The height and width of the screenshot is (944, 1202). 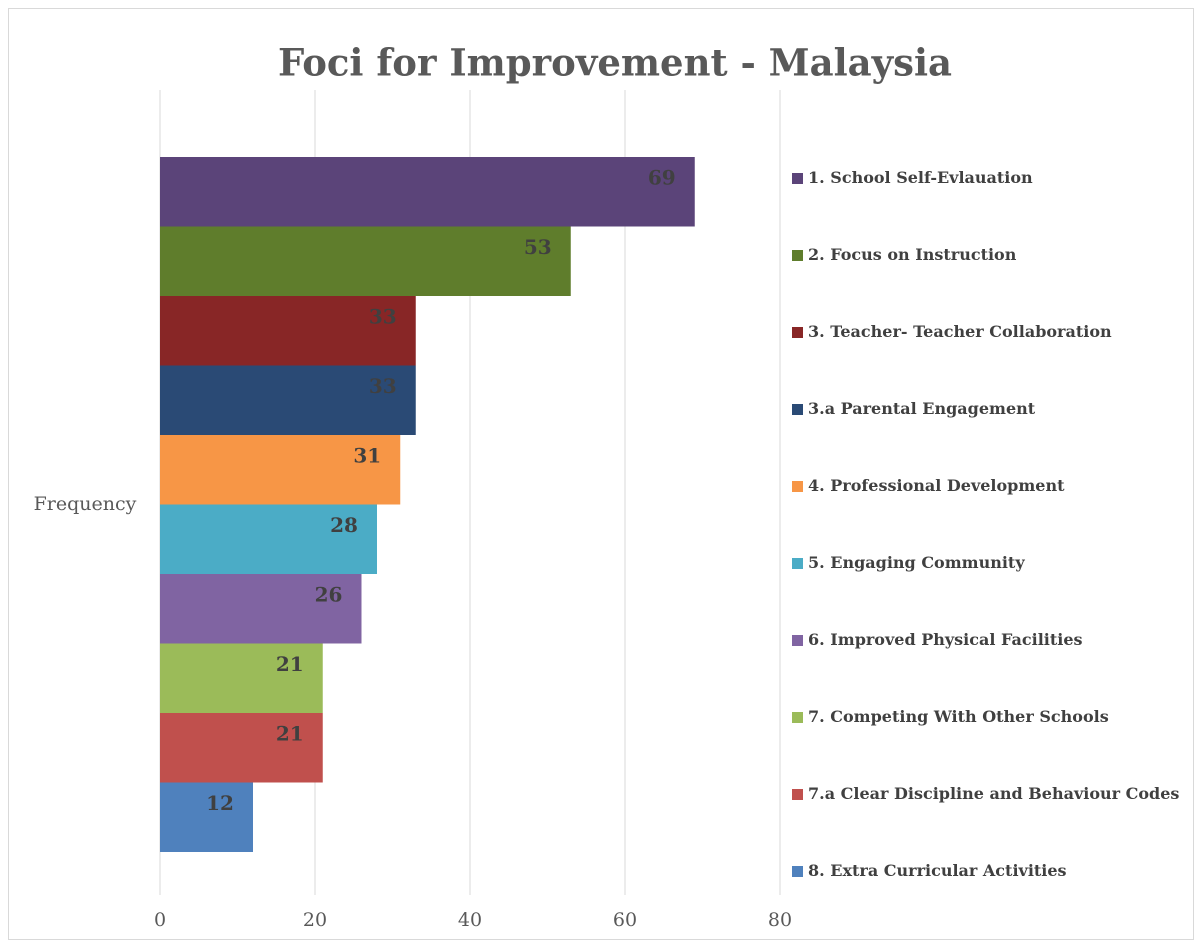 I want to click on category-label: Frequency, so click(x=85, y=504).